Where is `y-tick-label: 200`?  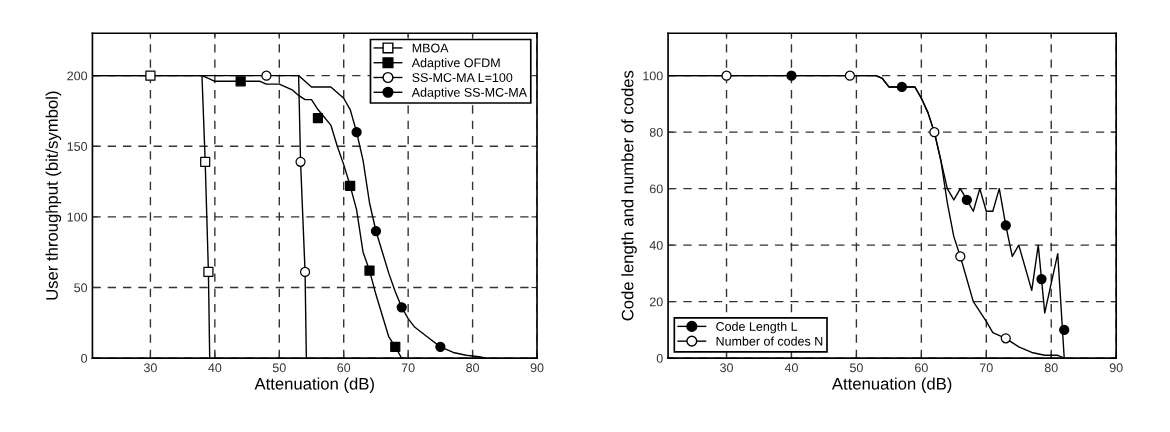 y-tick-label: 200 is located at coordinates (77, 76).